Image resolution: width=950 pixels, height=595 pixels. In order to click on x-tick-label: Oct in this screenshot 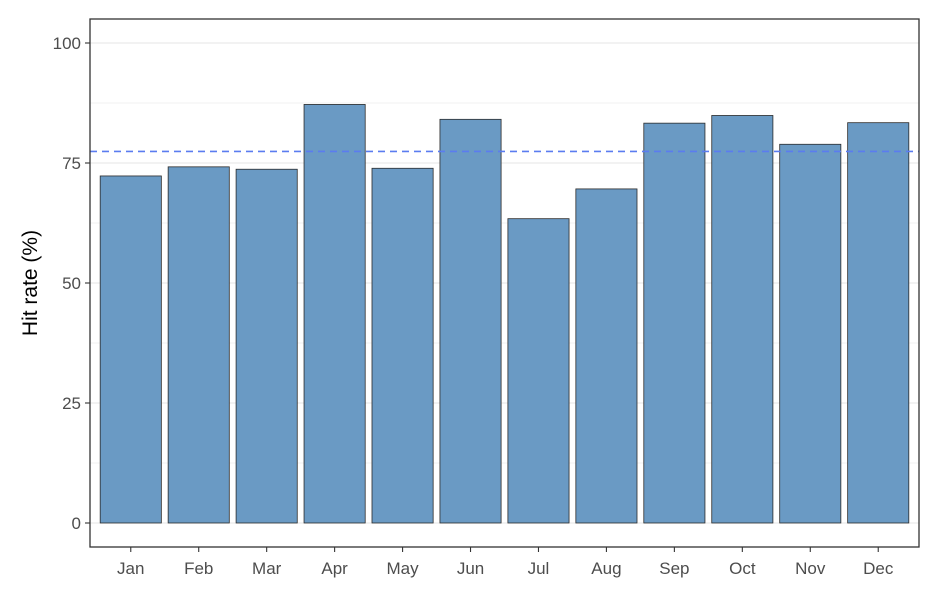, I will do `click(742, 568)`.